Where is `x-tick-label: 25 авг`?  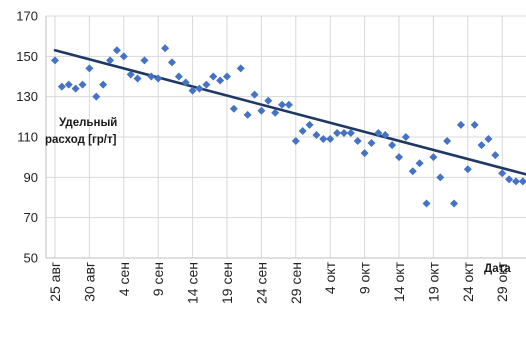 x-tick-label: 25 авг is located at coordinates (55, 282).